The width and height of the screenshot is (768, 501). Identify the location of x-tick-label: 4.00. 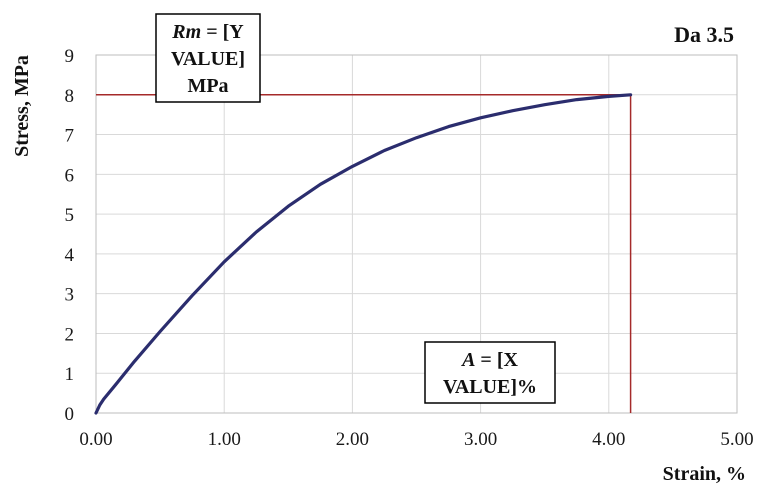
(608, 439).